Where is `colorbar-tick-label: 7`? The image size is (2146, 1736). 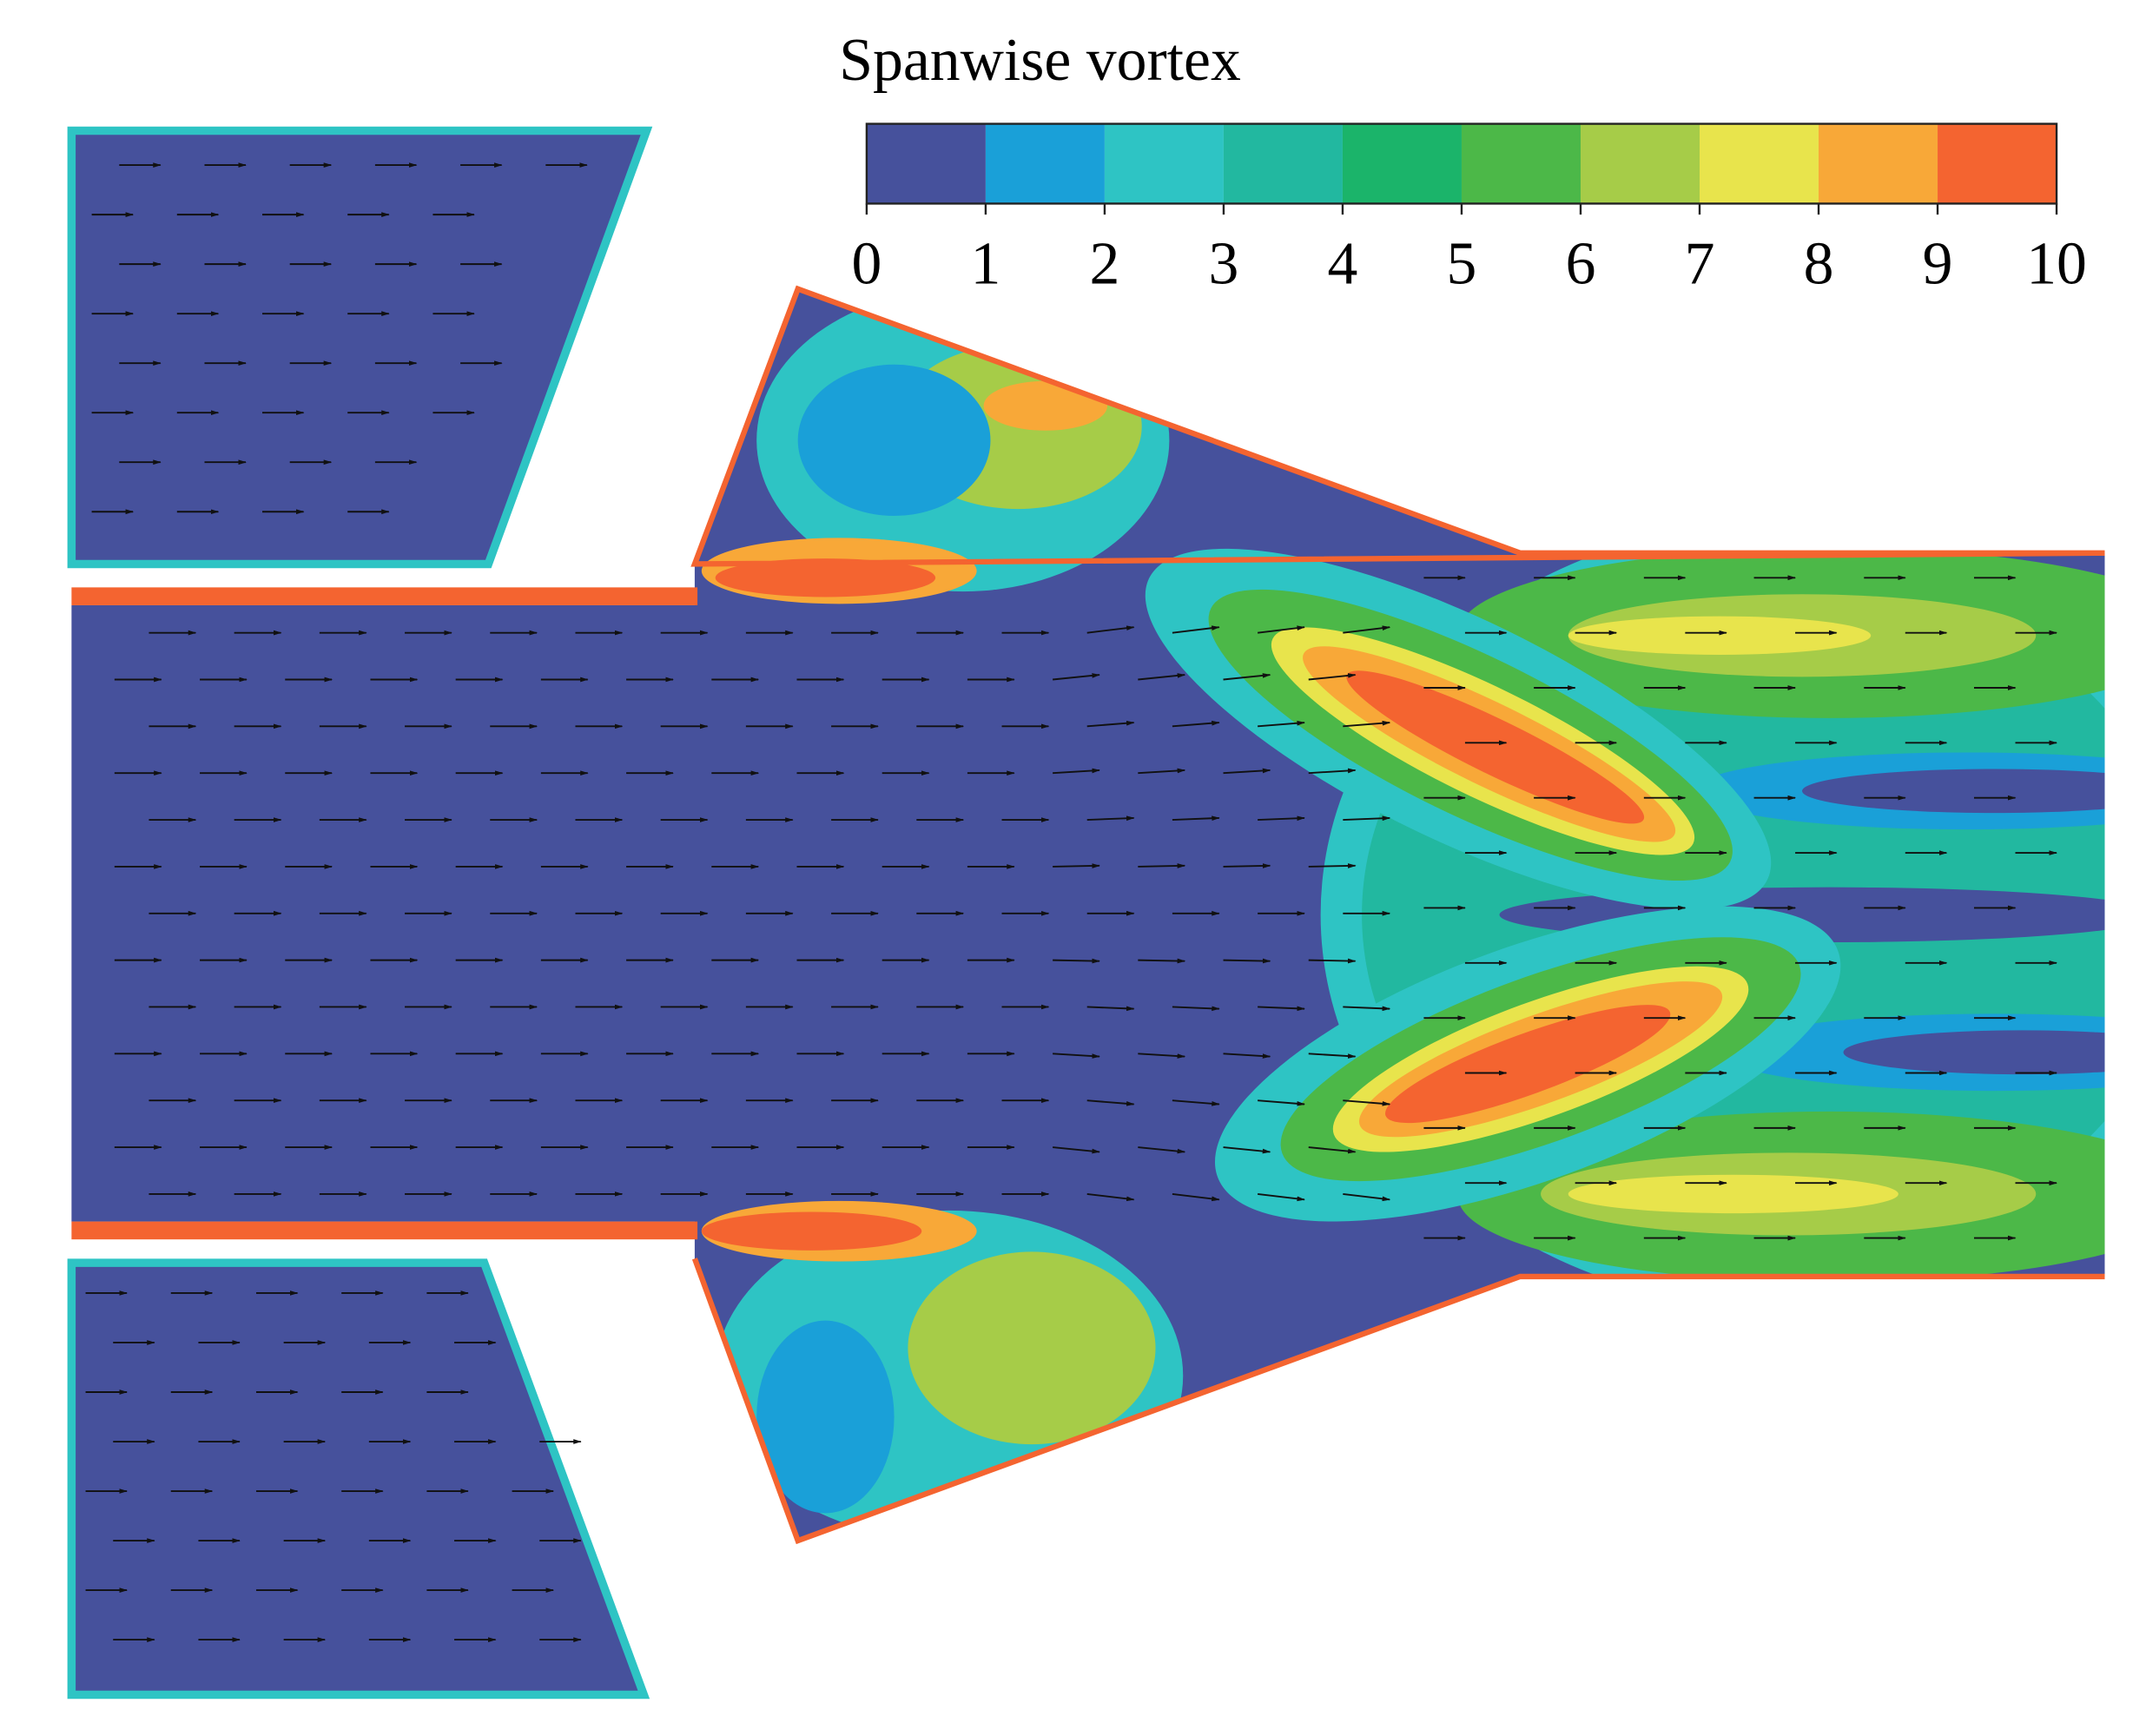
colorbar-tick-label: 7 is located at coordinates (1700, 263).